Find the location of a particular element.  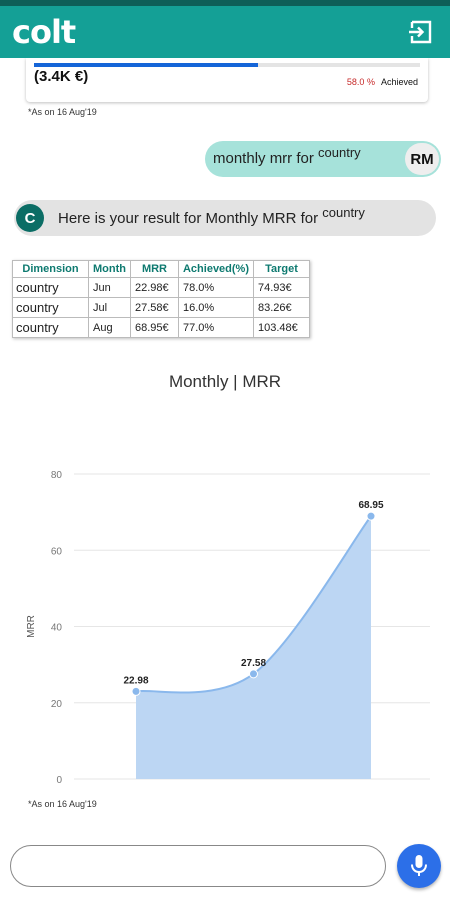

user-message-country: country is located at coordinates (339, 152).